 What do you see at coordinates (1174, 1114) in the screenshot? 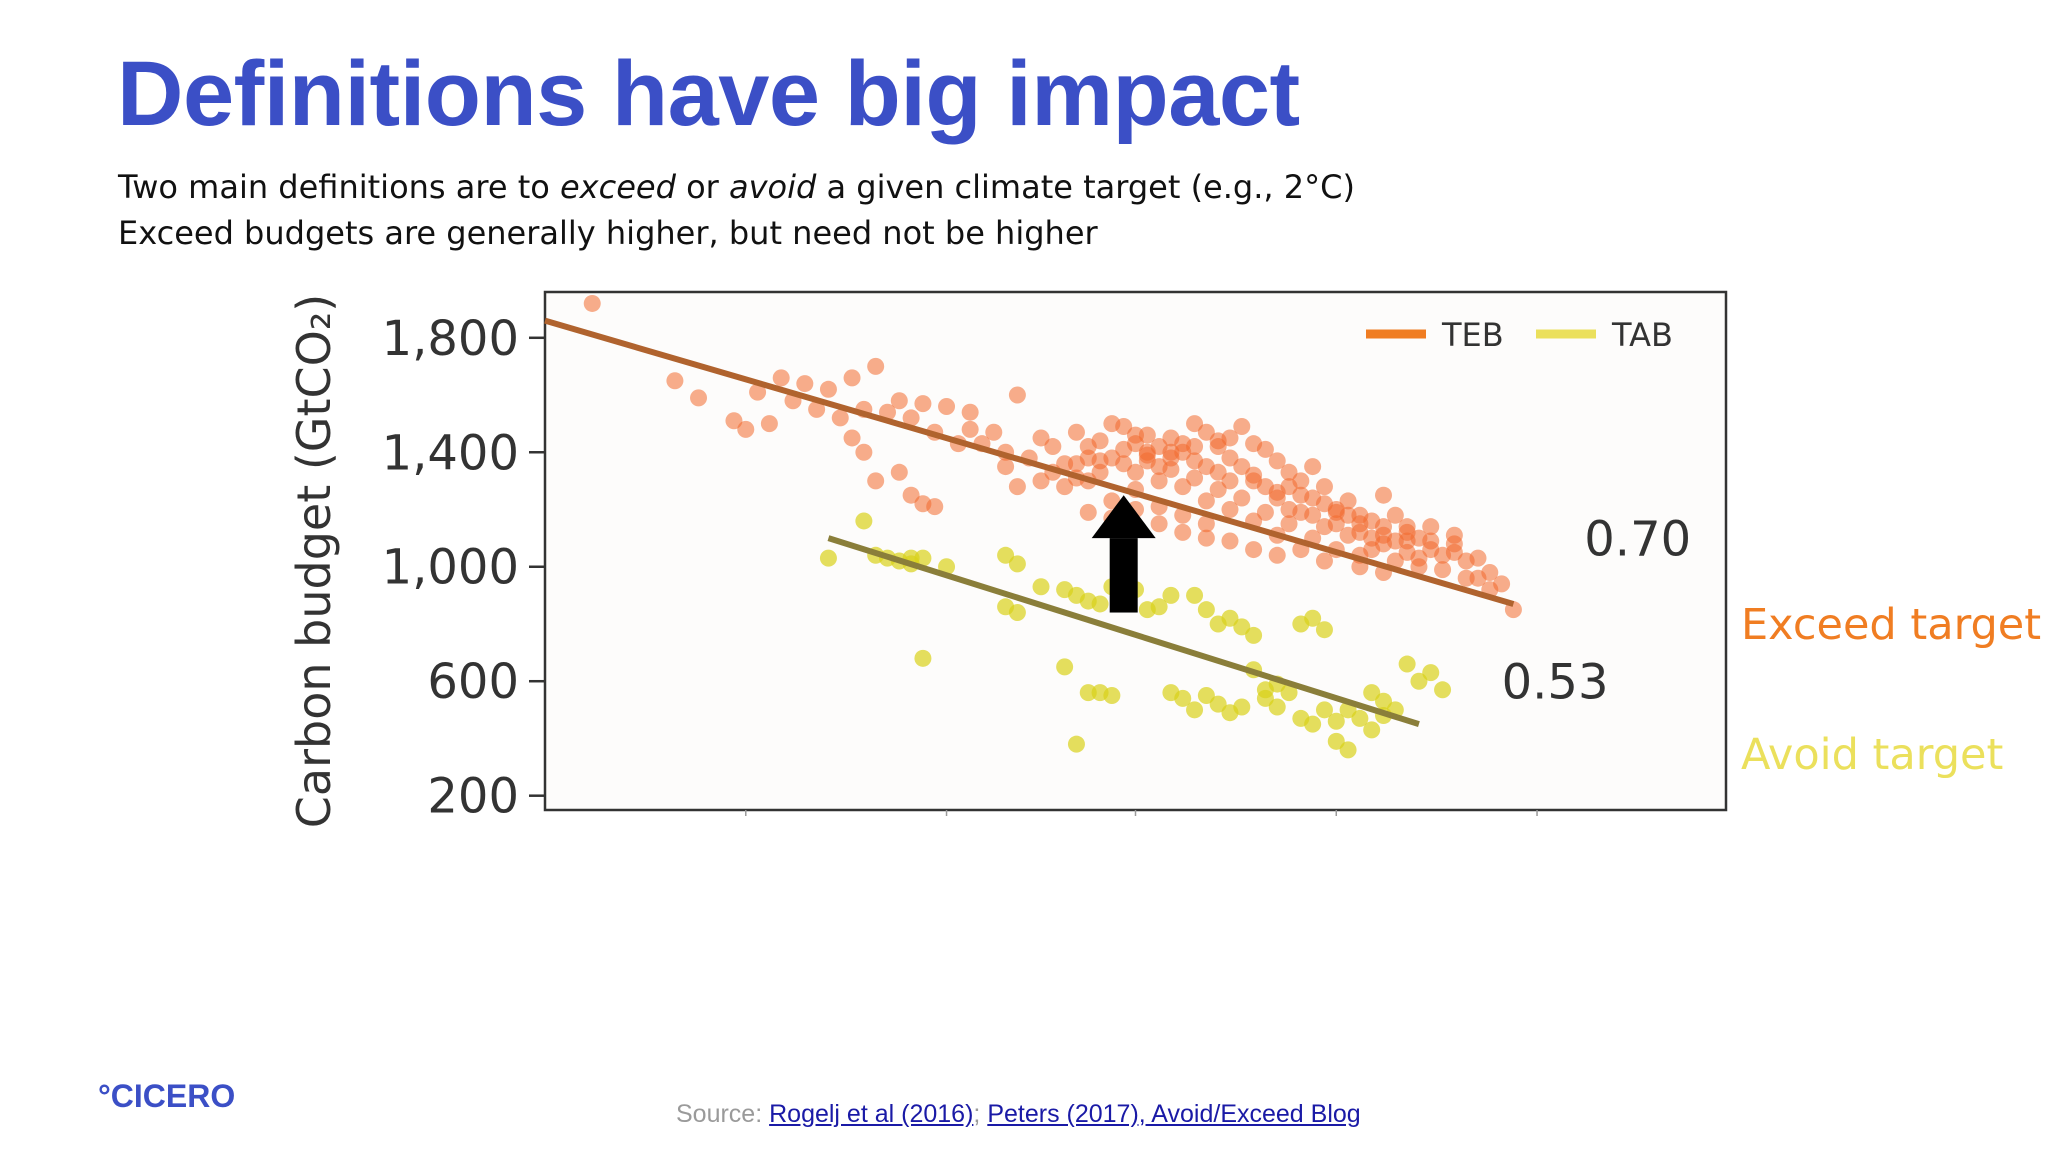
I see `source-link-peters: Peters (2017), Avoid/Exceed Blog` at bounding box center [1174, 1114].